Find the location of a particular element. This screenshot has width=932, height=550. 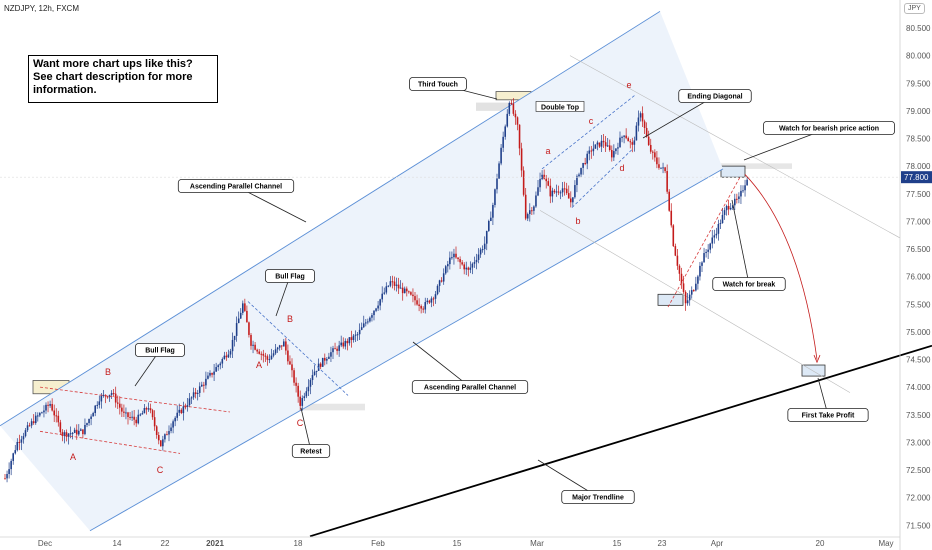

time-tick-label: 20 is located at coordinates (820, 543).